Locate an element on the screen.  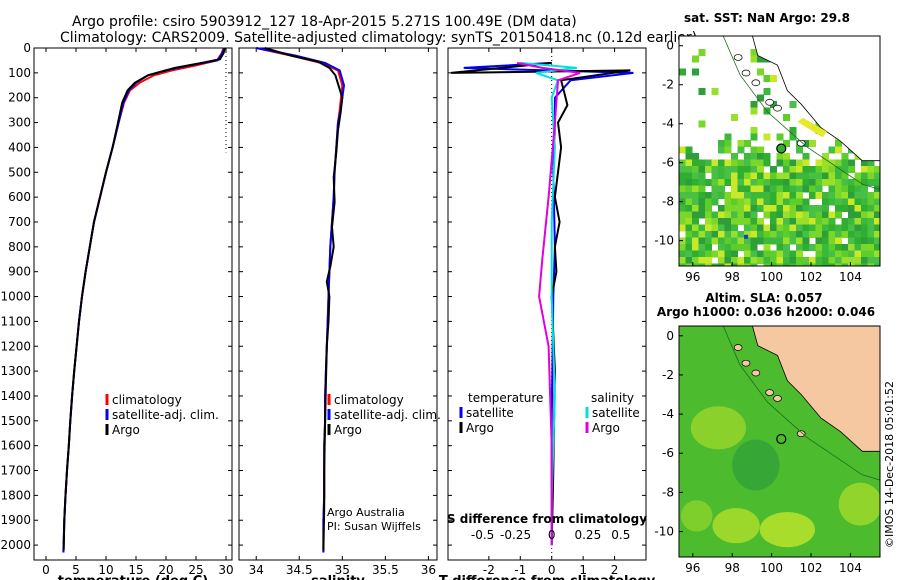
argo-float-marker is located at coordinates (781, 148).